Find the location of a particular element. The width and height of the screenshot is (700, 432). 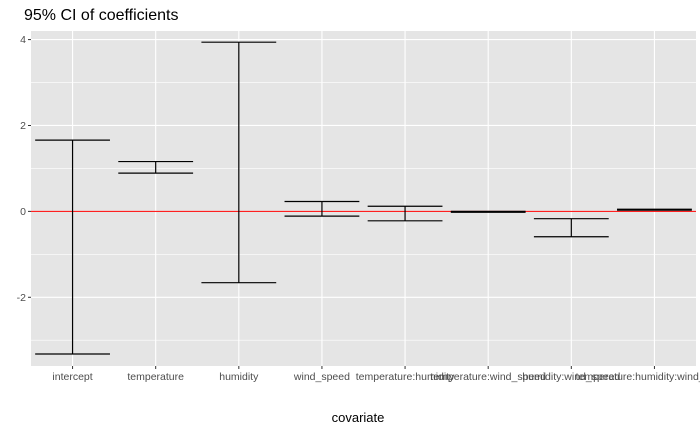

y-tick-label: 2 is located at coordinates (23, 126).